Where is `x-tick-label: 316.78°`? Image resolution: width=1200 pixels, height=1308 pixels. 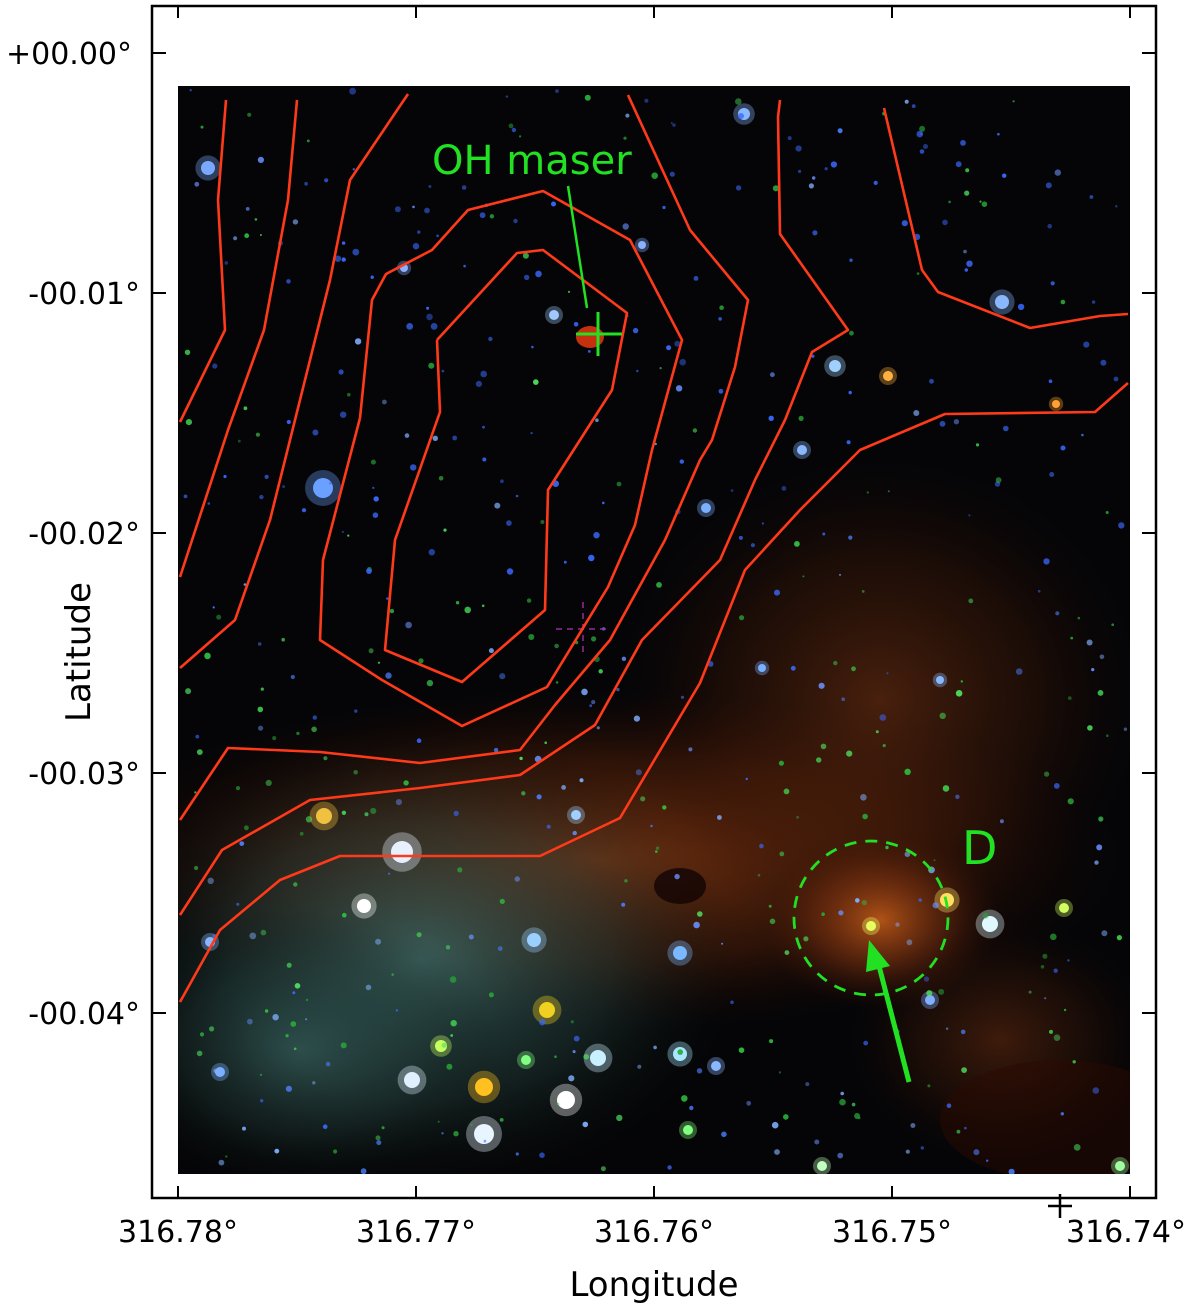
x-tick-label: 316.78° is located at coordinates (178, 1232).